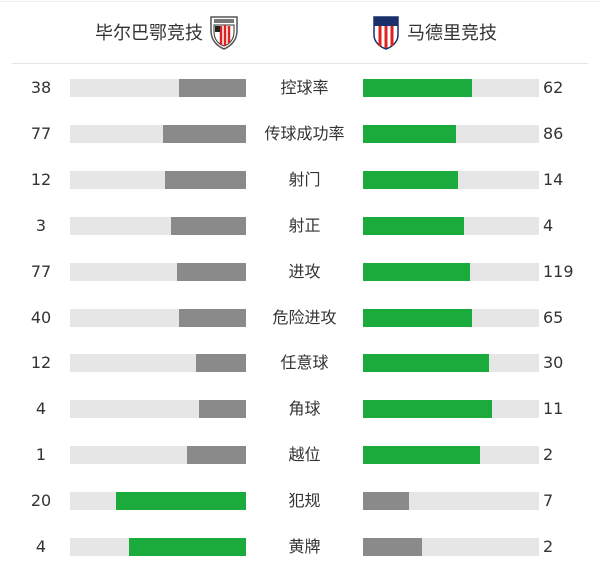 Image resolution: width=600 pixels, height=566 pixels. What do you see at coordinates (304, 271) in the screenshot?
I see `stat-label: 进攻` at bounding box center [304, 271].